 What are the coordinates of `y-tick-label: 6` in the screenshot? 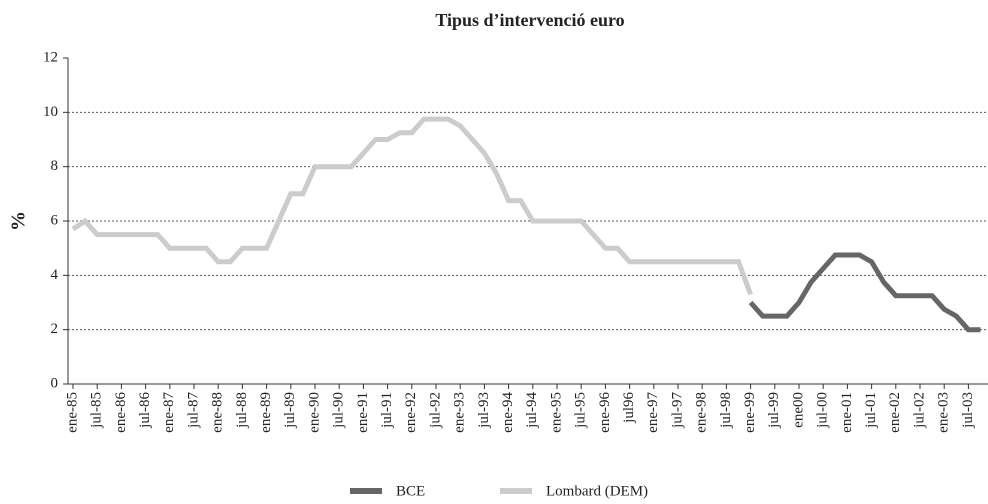 It's located at (55, 220).